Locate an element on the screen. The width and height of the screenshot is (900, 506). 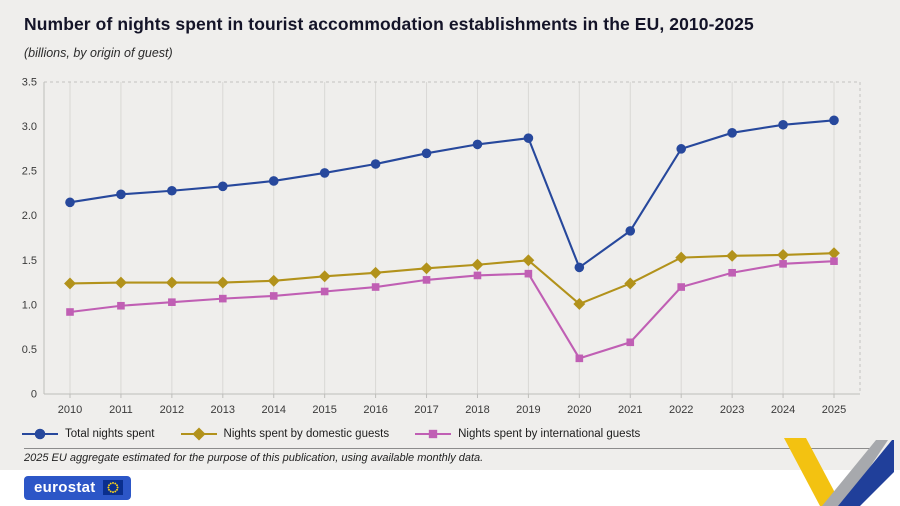
svg-text: 2010 is located at coordinates (70, 410).